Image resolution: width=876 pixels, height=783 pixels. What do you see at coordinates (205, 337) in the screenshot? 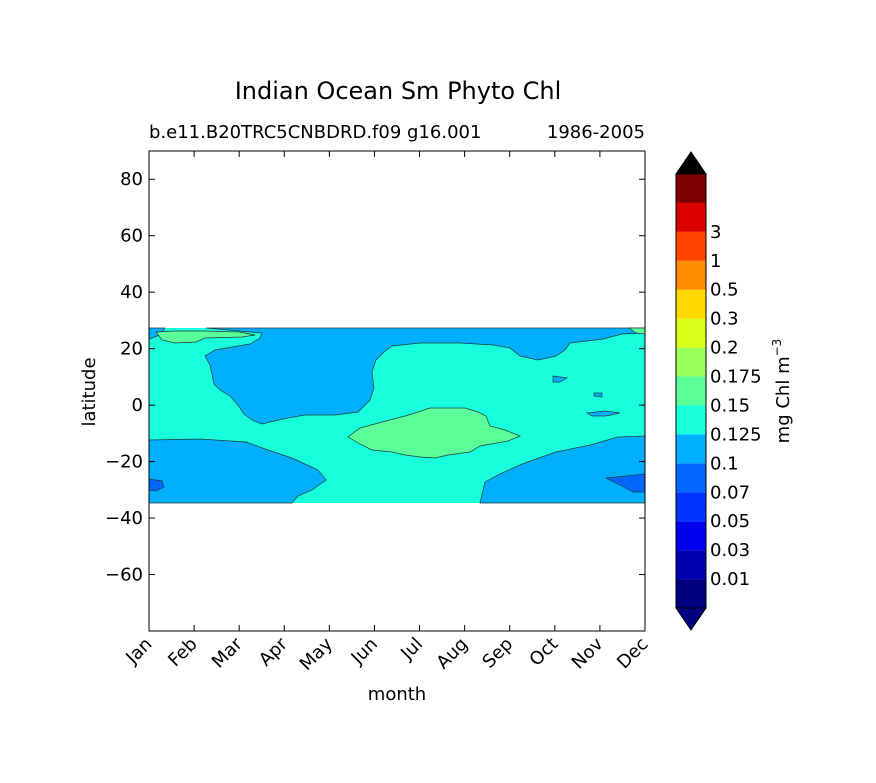
I see `contour-region-green-nw` at bounding box center [205, 337].